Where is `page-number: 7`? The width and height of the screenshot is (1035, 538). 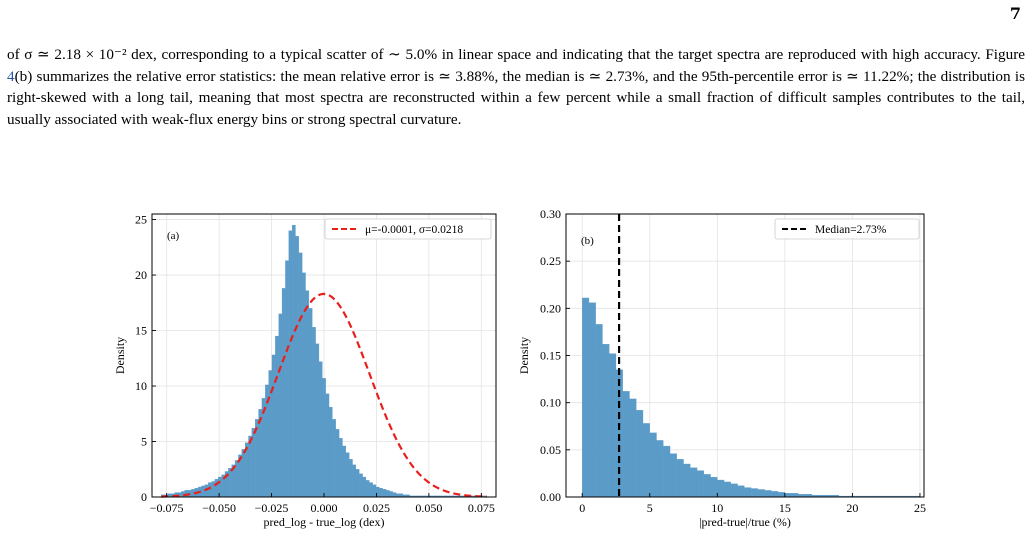
page-number: 7 is located at coordinates (1015, 13).